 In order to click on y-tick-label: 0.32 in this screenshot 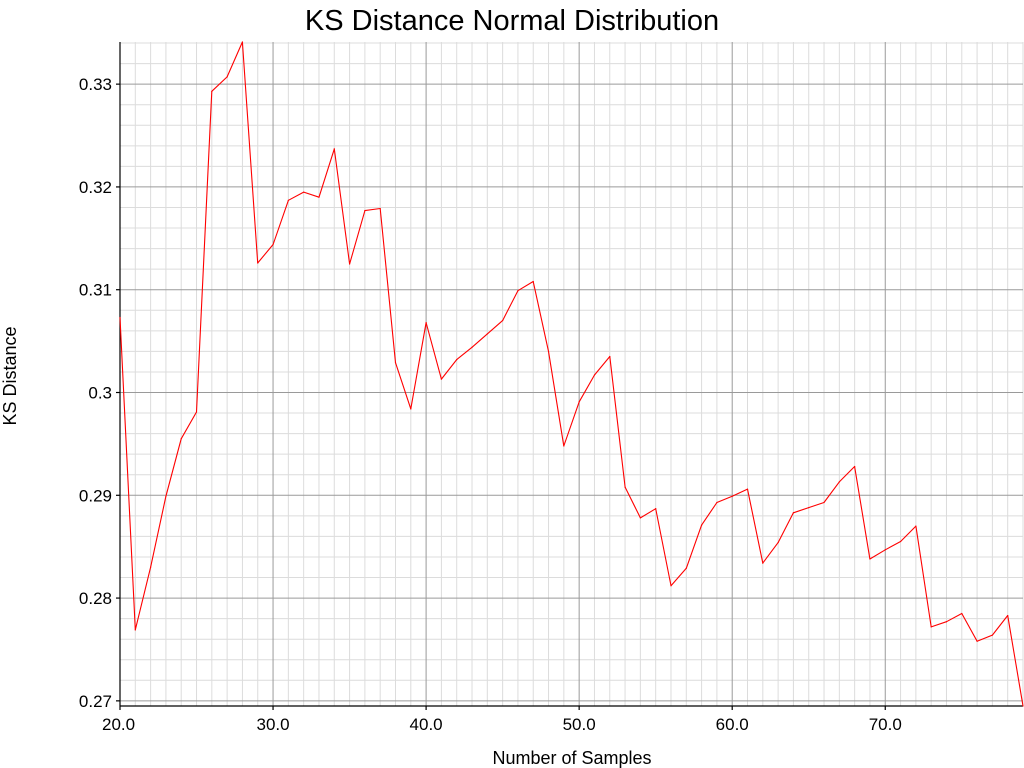, I will do `click(95, 187)`.